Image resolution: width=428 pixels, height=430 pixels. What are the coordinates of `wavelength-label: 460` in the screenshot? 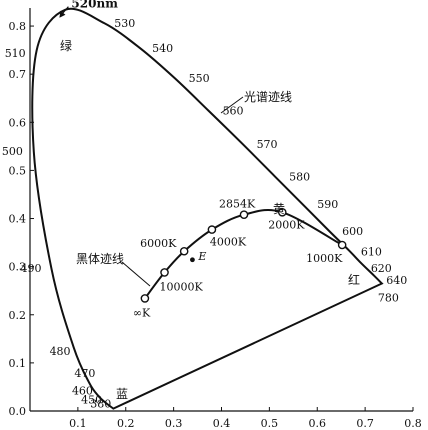 It's located at (82, 391).